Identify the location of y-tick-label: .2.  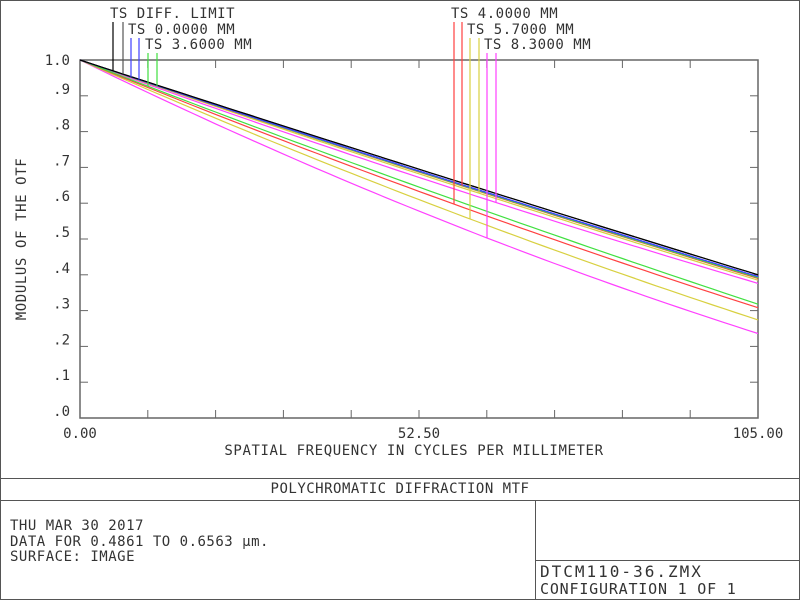
(61, 340).